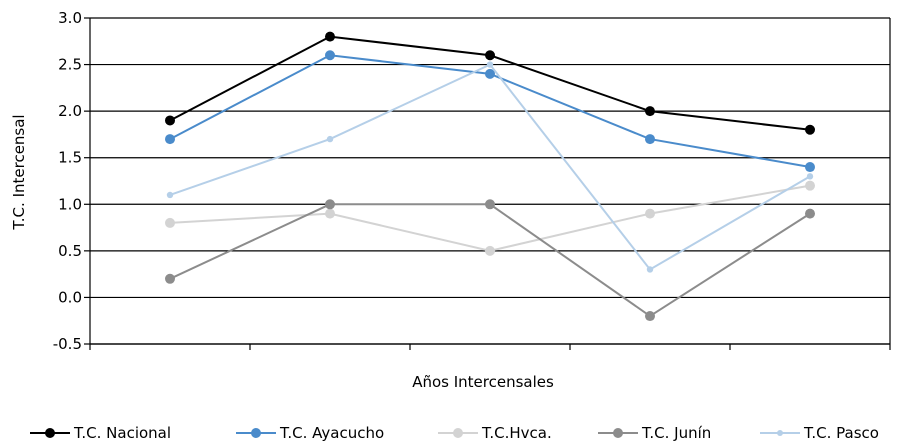 The width and height of the screenshot is (916, 444). Describe the element at coordinates (331, 433) in the screenshot. I see `legend-label: T.C. Ayacucho` at that location.